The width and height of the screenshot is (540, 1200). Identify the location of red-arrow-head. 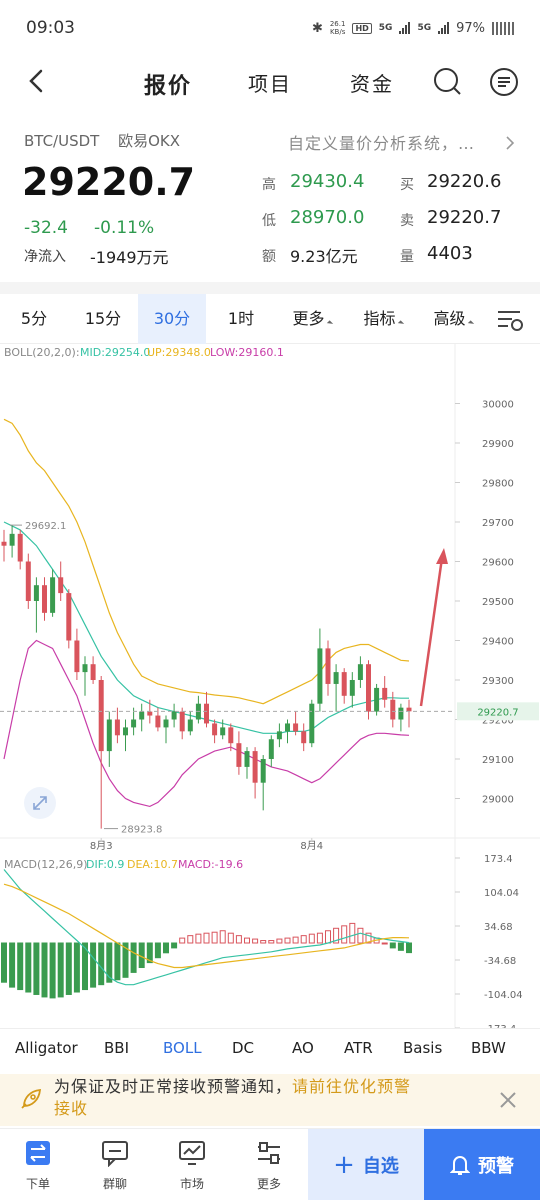
(442, 556).